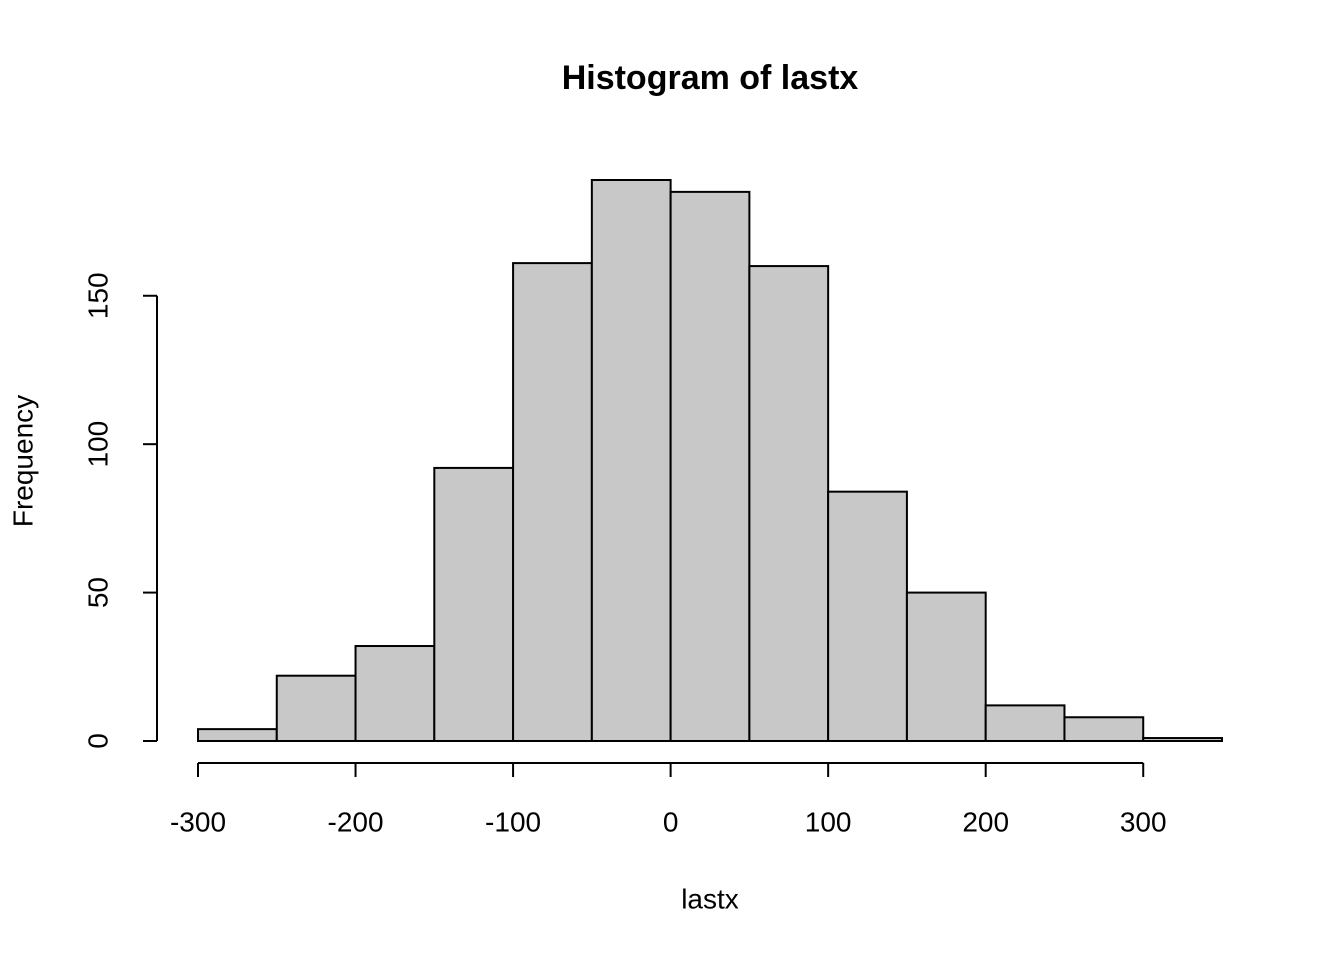 This screenshot has width=1344, height=960. Describe the element at coordinates (22, 461) in the screenshot. I see `y-axis-label: Frequency` at that location.